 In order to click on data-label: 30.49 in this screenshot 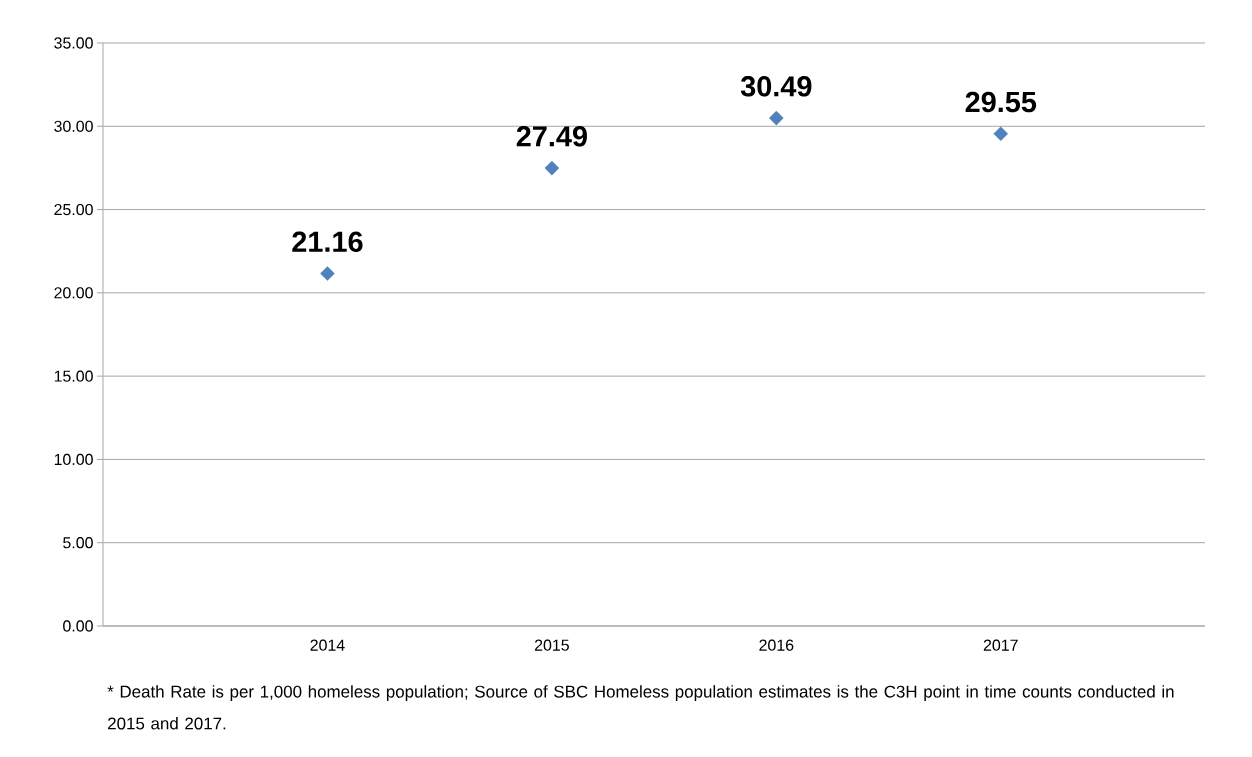, I will do `click(776, 86)`.